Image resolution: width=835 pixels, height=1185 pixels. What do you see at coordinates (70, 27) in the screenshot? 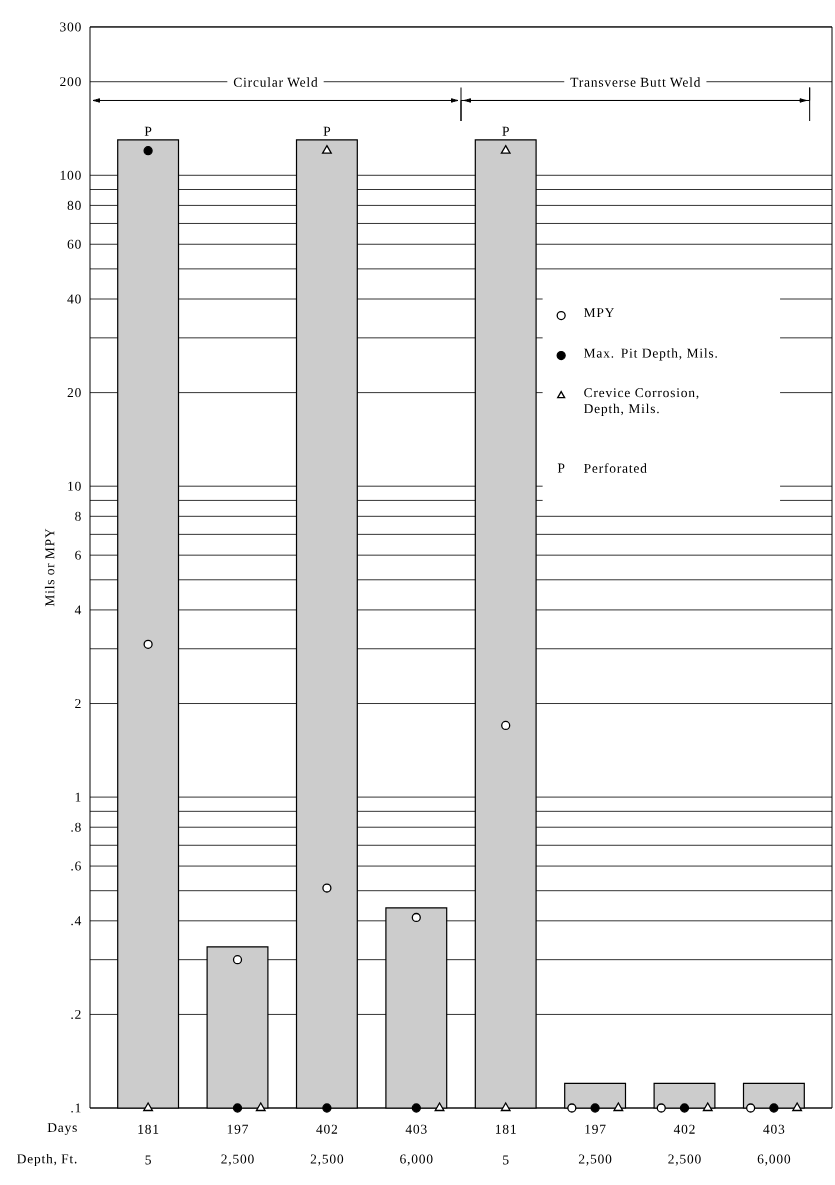
I see `y-tick-label: 300` at bounding box center [70, 27].